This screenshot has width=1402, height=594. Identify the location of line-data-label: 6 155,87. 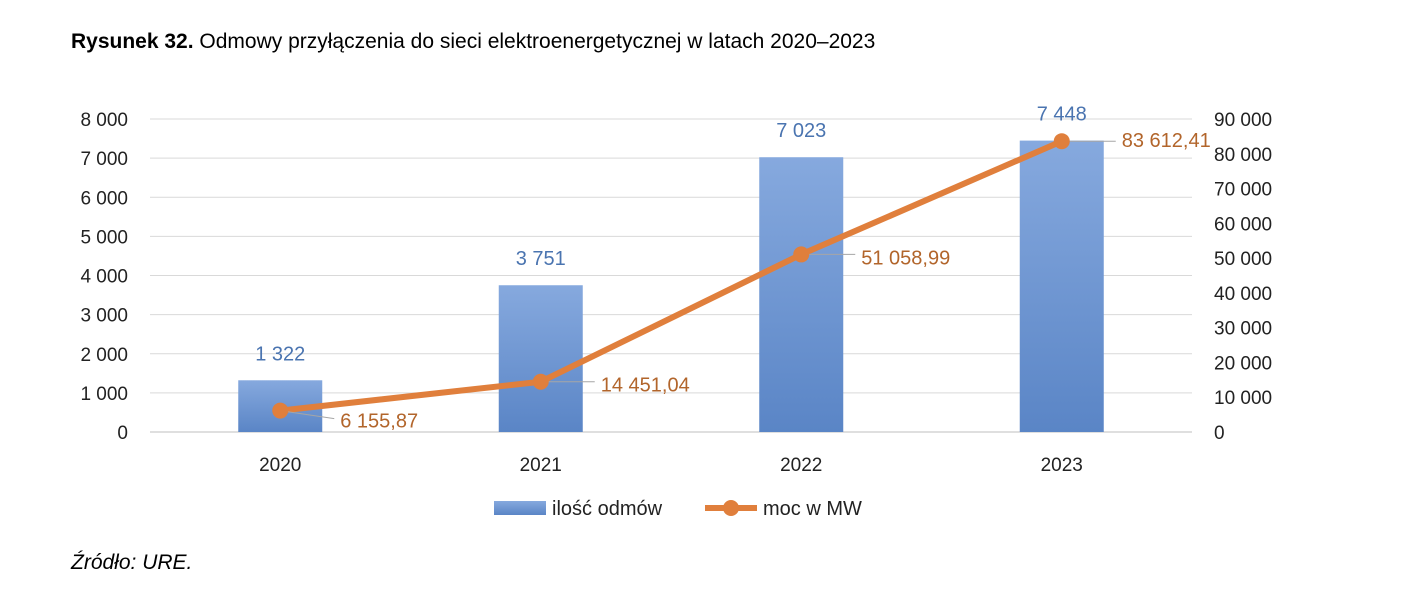
(379, 422).